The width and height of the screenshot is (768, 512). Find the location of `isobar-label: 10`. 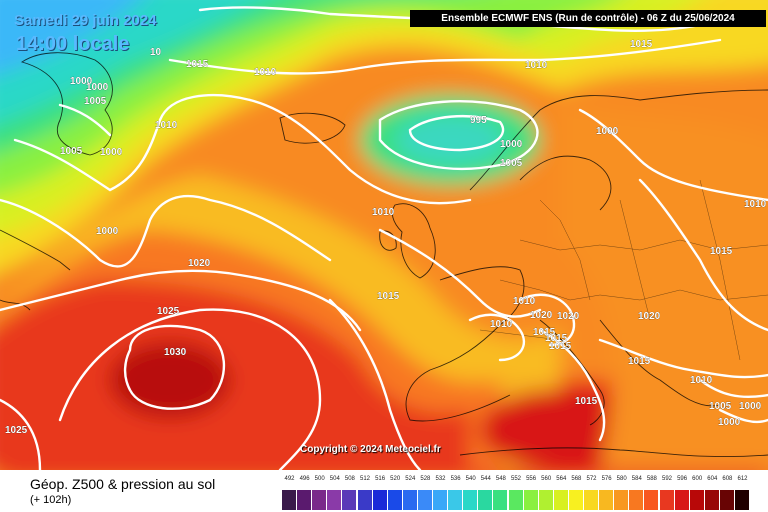

isobar-label: 10 is located at coordinates (156, 52).